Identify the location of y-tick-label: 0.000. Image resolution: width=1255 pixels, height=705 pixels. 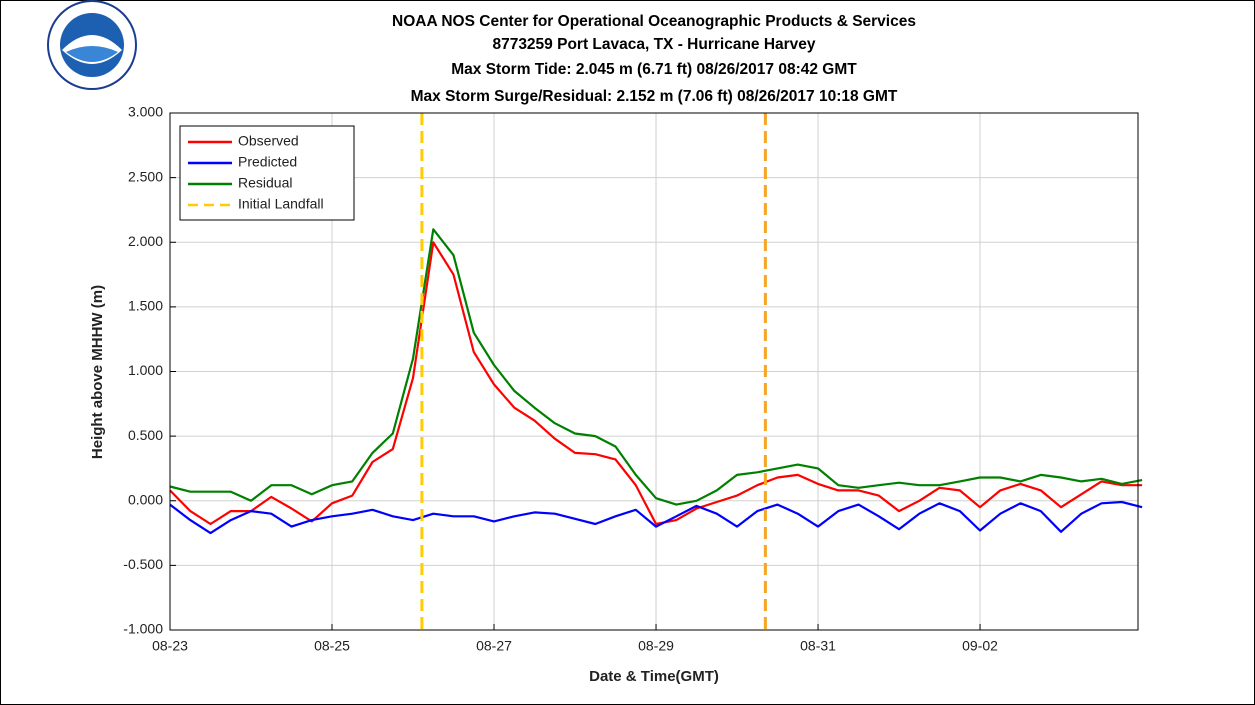
(145, 499).